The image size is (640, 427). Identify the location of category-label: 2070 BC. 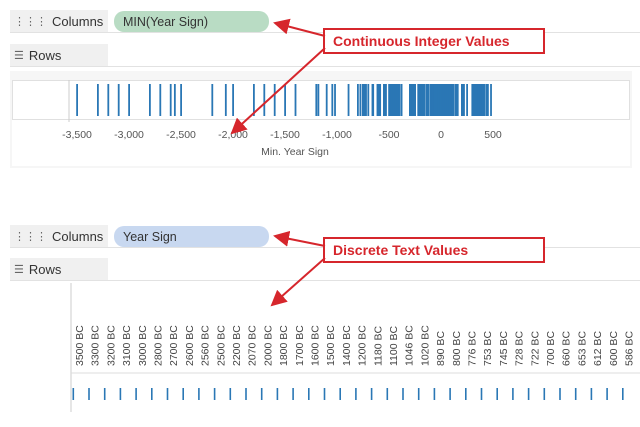
(253, 345).